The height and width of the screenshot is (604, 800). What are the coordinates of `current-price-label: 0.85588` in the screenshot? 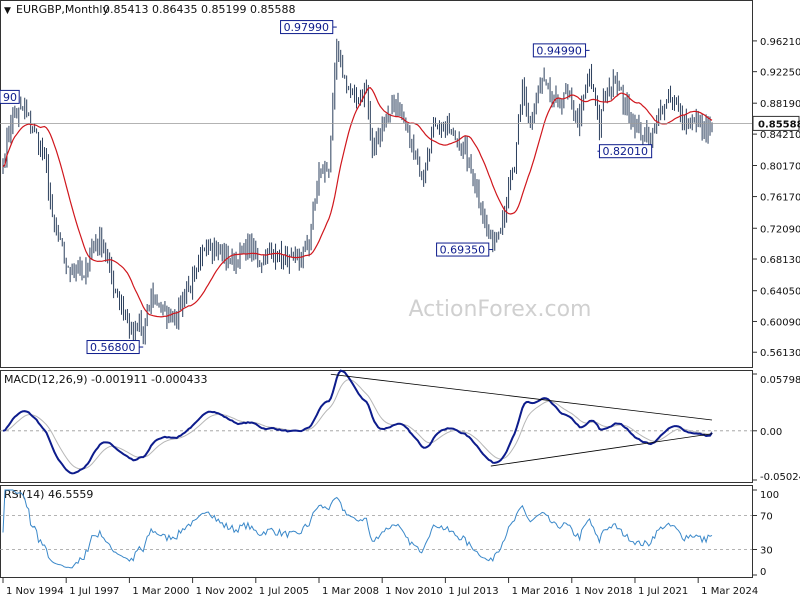 It's located at (779, 124).